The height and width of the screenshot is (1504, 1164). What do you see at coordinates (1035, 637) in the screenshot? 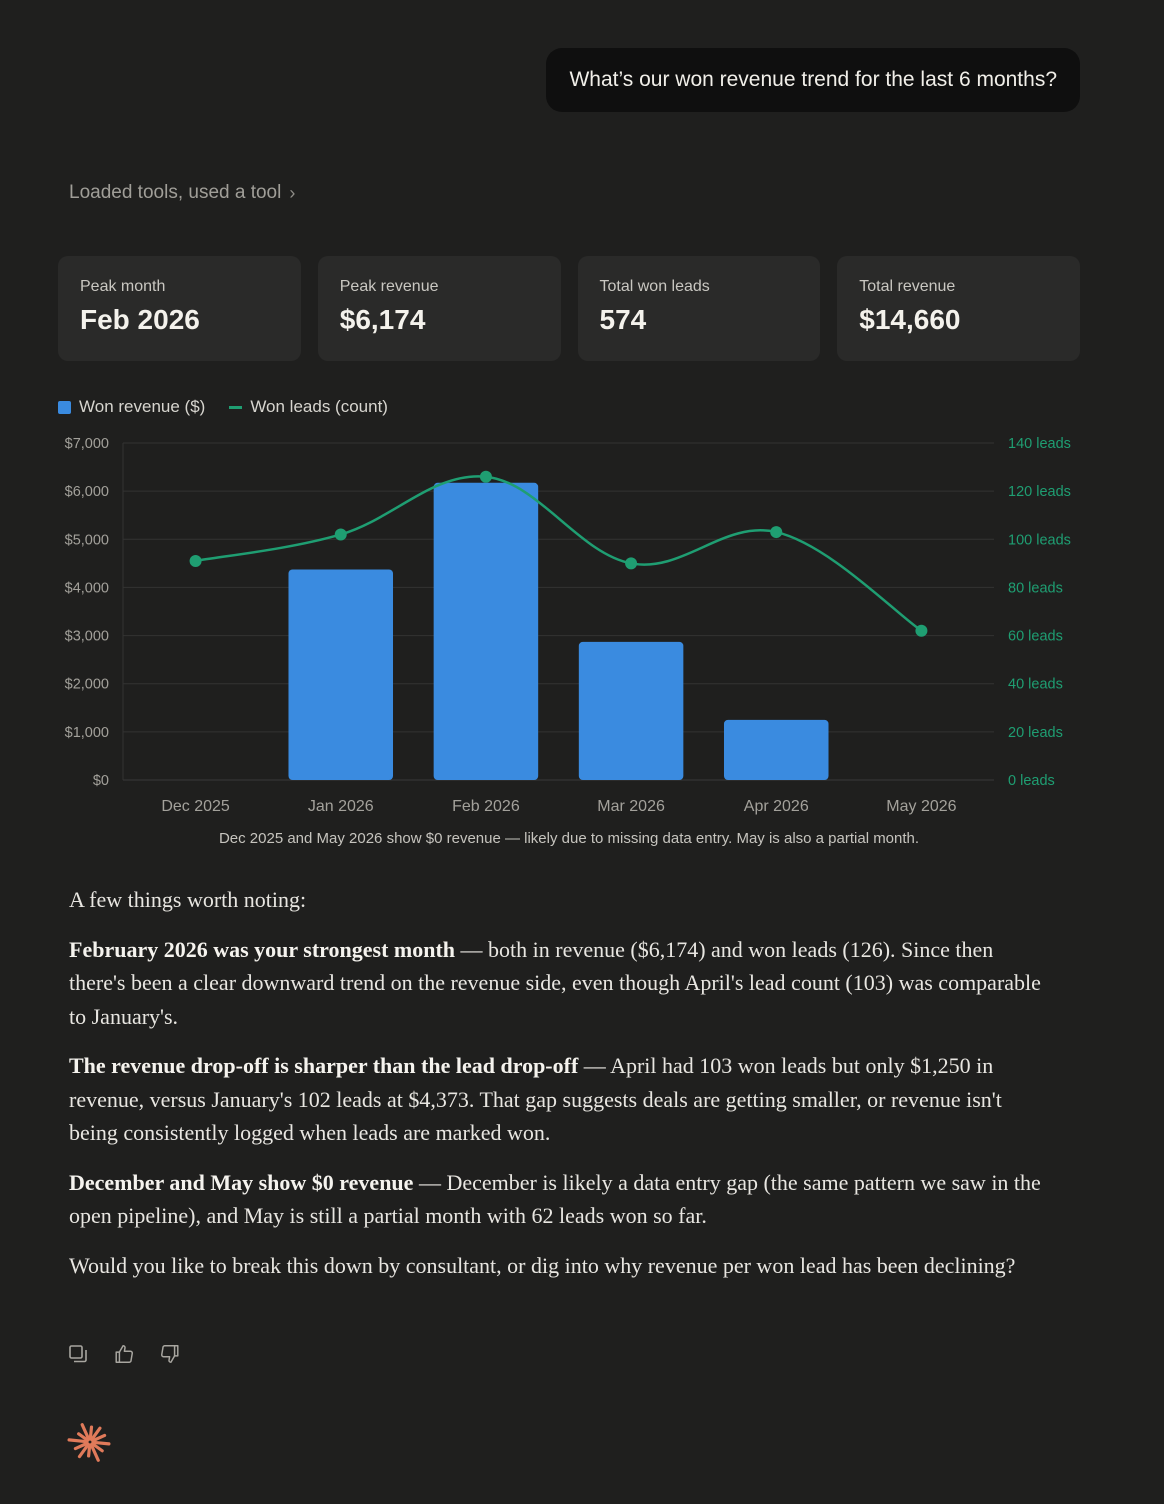
I see `y2-tick-label: 60 leads` at bounding box center [1035, 637].